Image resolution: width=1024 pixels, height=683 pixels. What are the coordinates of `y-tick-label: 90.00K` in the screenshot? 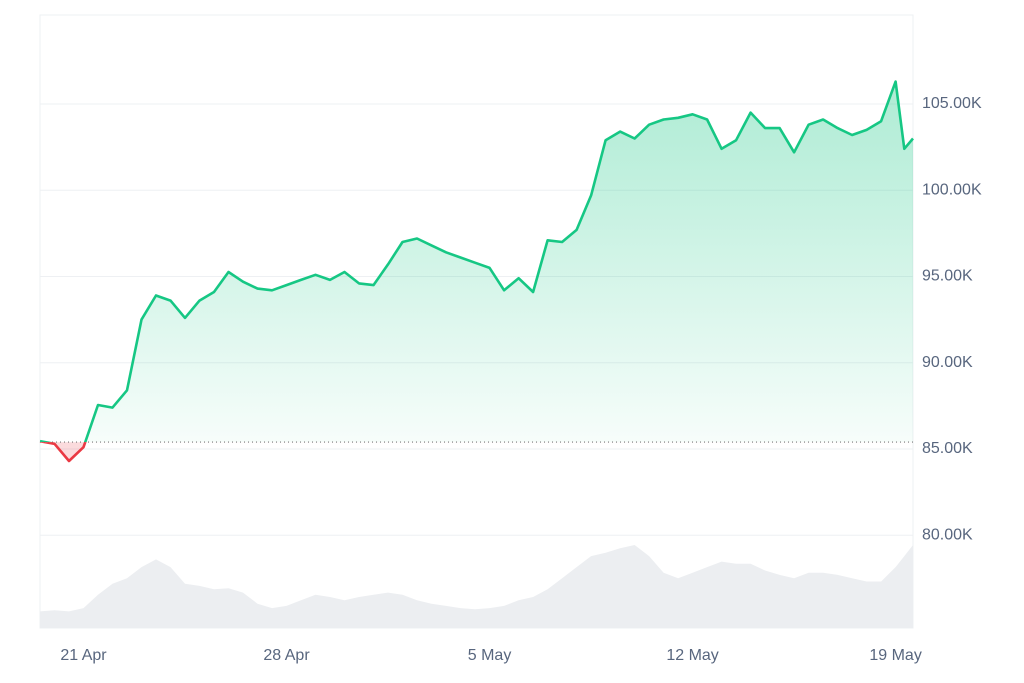 It's located at (947, 362).